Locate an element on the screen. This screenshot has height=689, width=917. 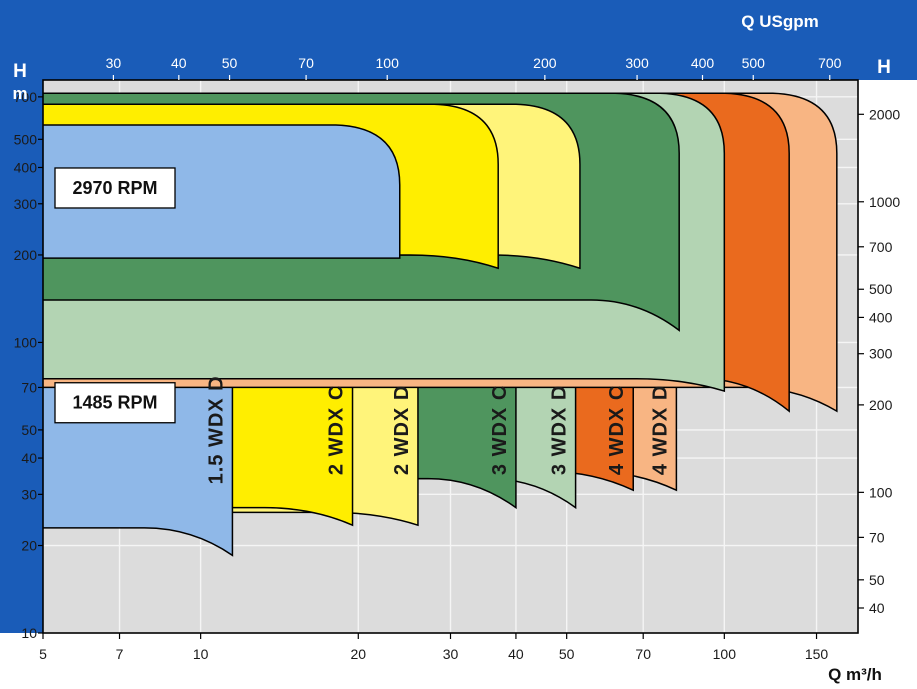
left-axis-title-h: H is located at coordinates (20, 71).